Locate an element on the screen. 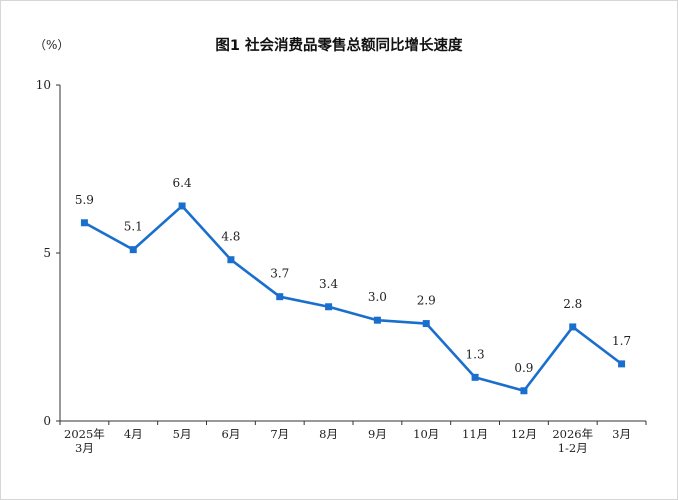 Image resolution: width=678 pixels, height=500 pixels. data-label: 3.4 is located at coordinates (328, 284).